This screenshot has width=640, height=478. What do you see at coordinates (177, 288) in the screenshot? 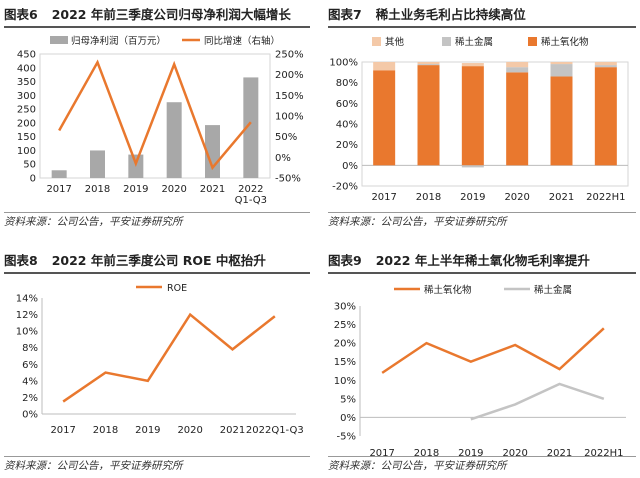
I see `legend-label-roe: ROE` at bounding box center [177, 288].